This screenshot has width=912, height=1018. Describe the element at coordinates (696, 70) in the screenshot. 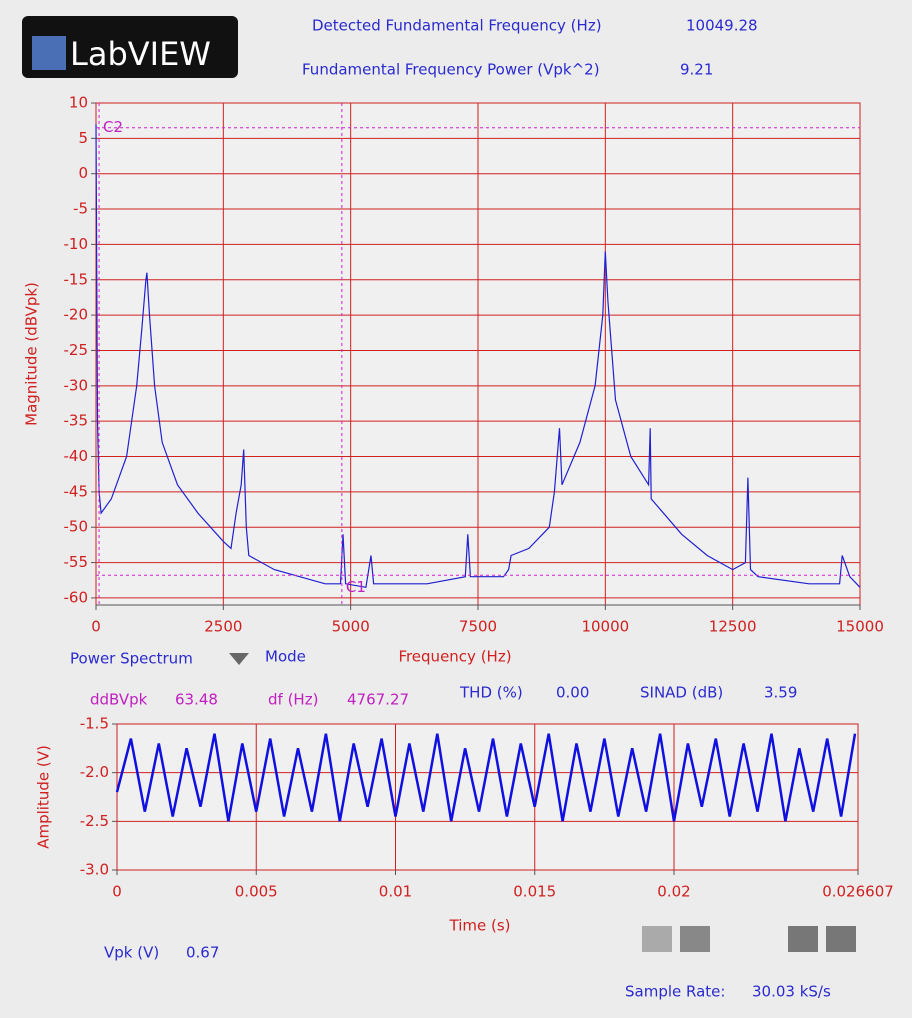

I see `indicator-value: 9.21` at that location.